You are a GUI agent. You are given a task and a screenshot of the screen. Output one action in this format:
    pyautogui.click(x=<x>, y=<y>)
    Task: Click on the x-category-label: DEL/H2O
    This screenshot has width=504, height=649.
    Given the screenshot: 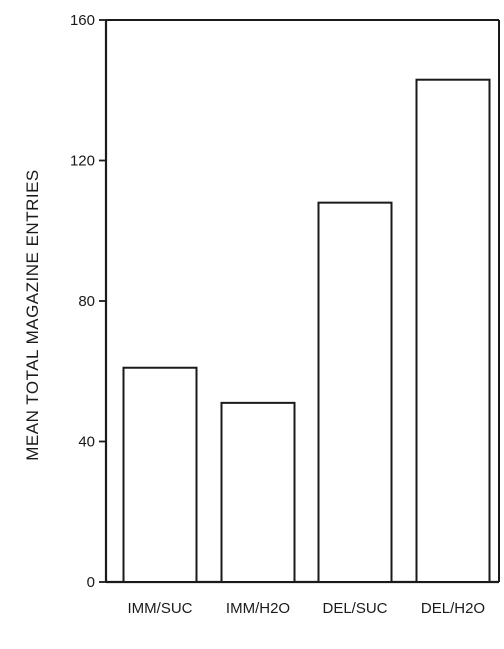 What is the action you would take?
    pyautogui.click(x=453, y=608)
    